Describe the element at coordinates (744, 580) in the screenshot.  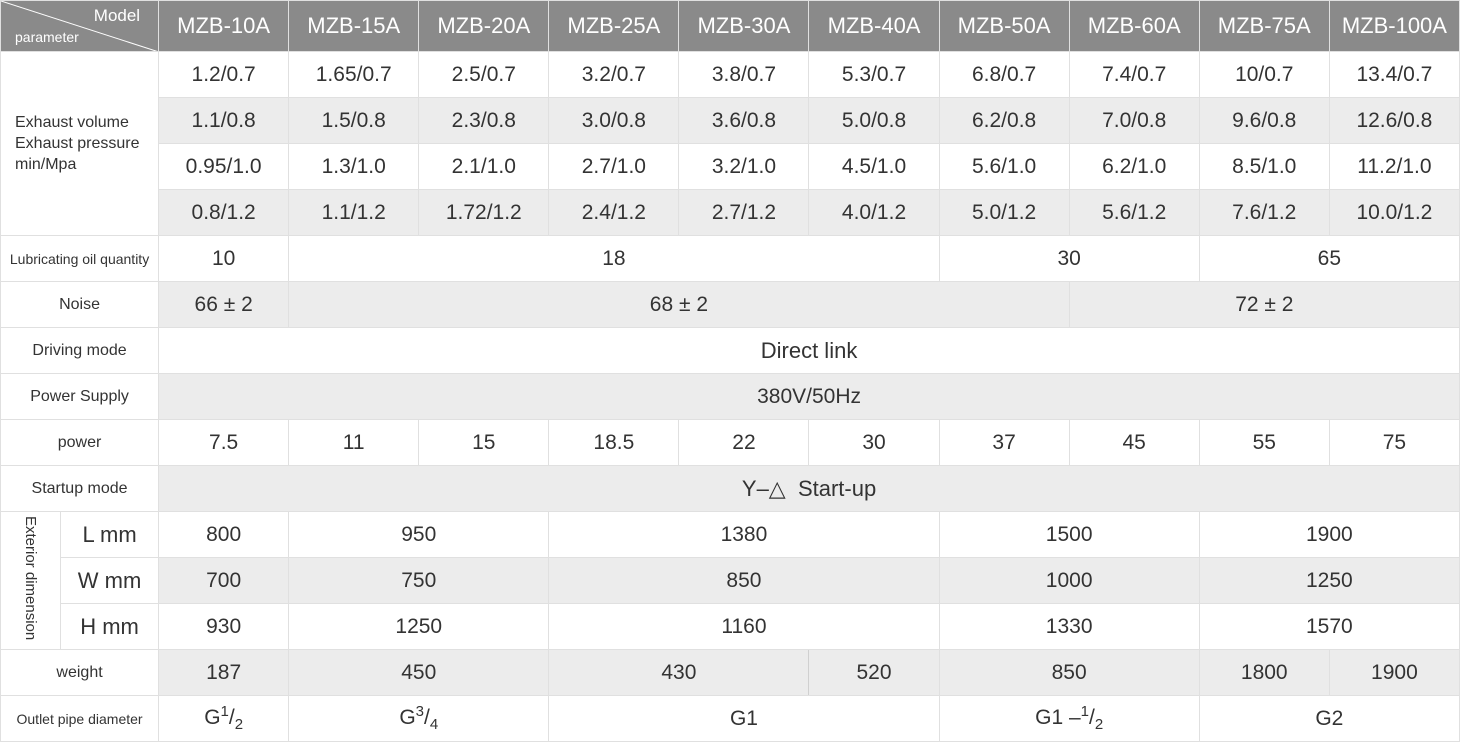
I see `w-cell: 850` at that location.